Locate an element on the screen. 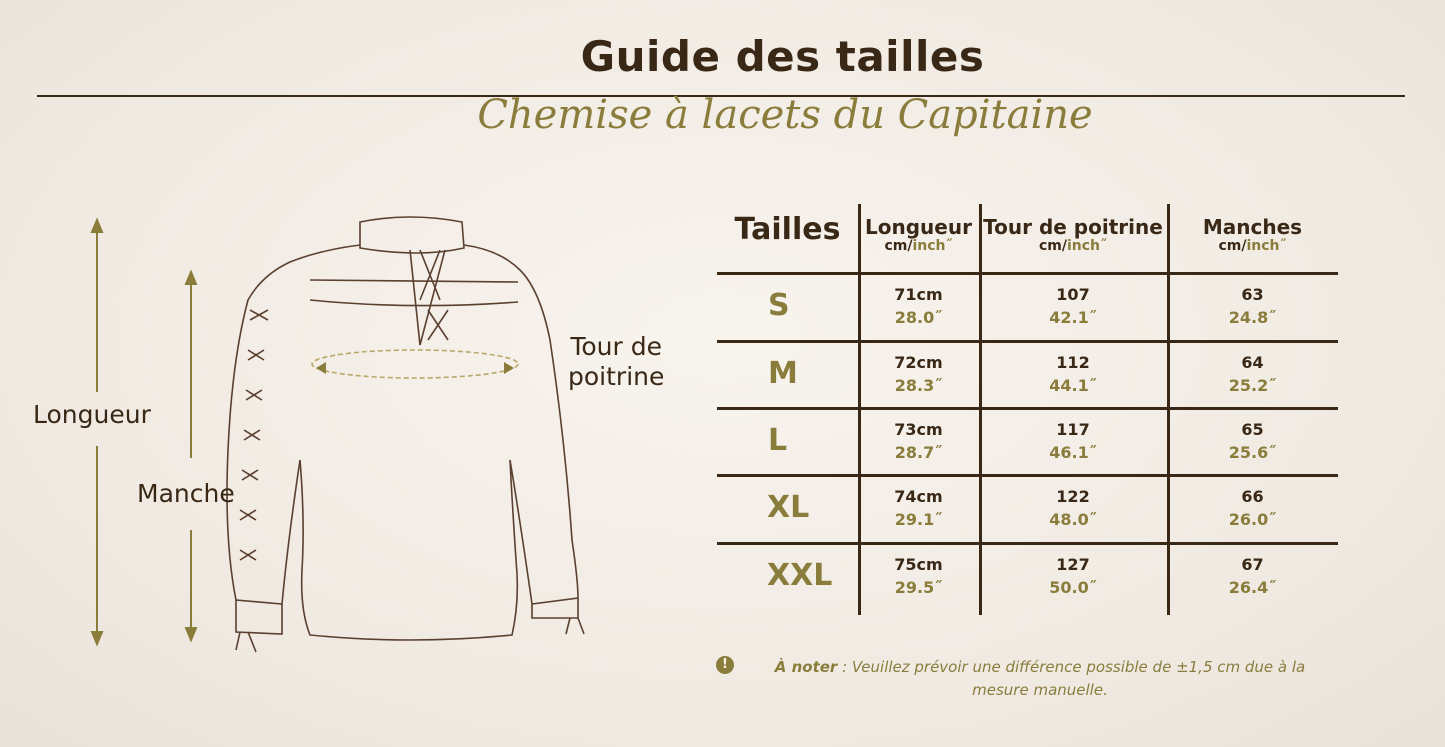 The width and height of the screenshot is (1445, 747). value-cm: 75cm is located at coordinates (918, 564).